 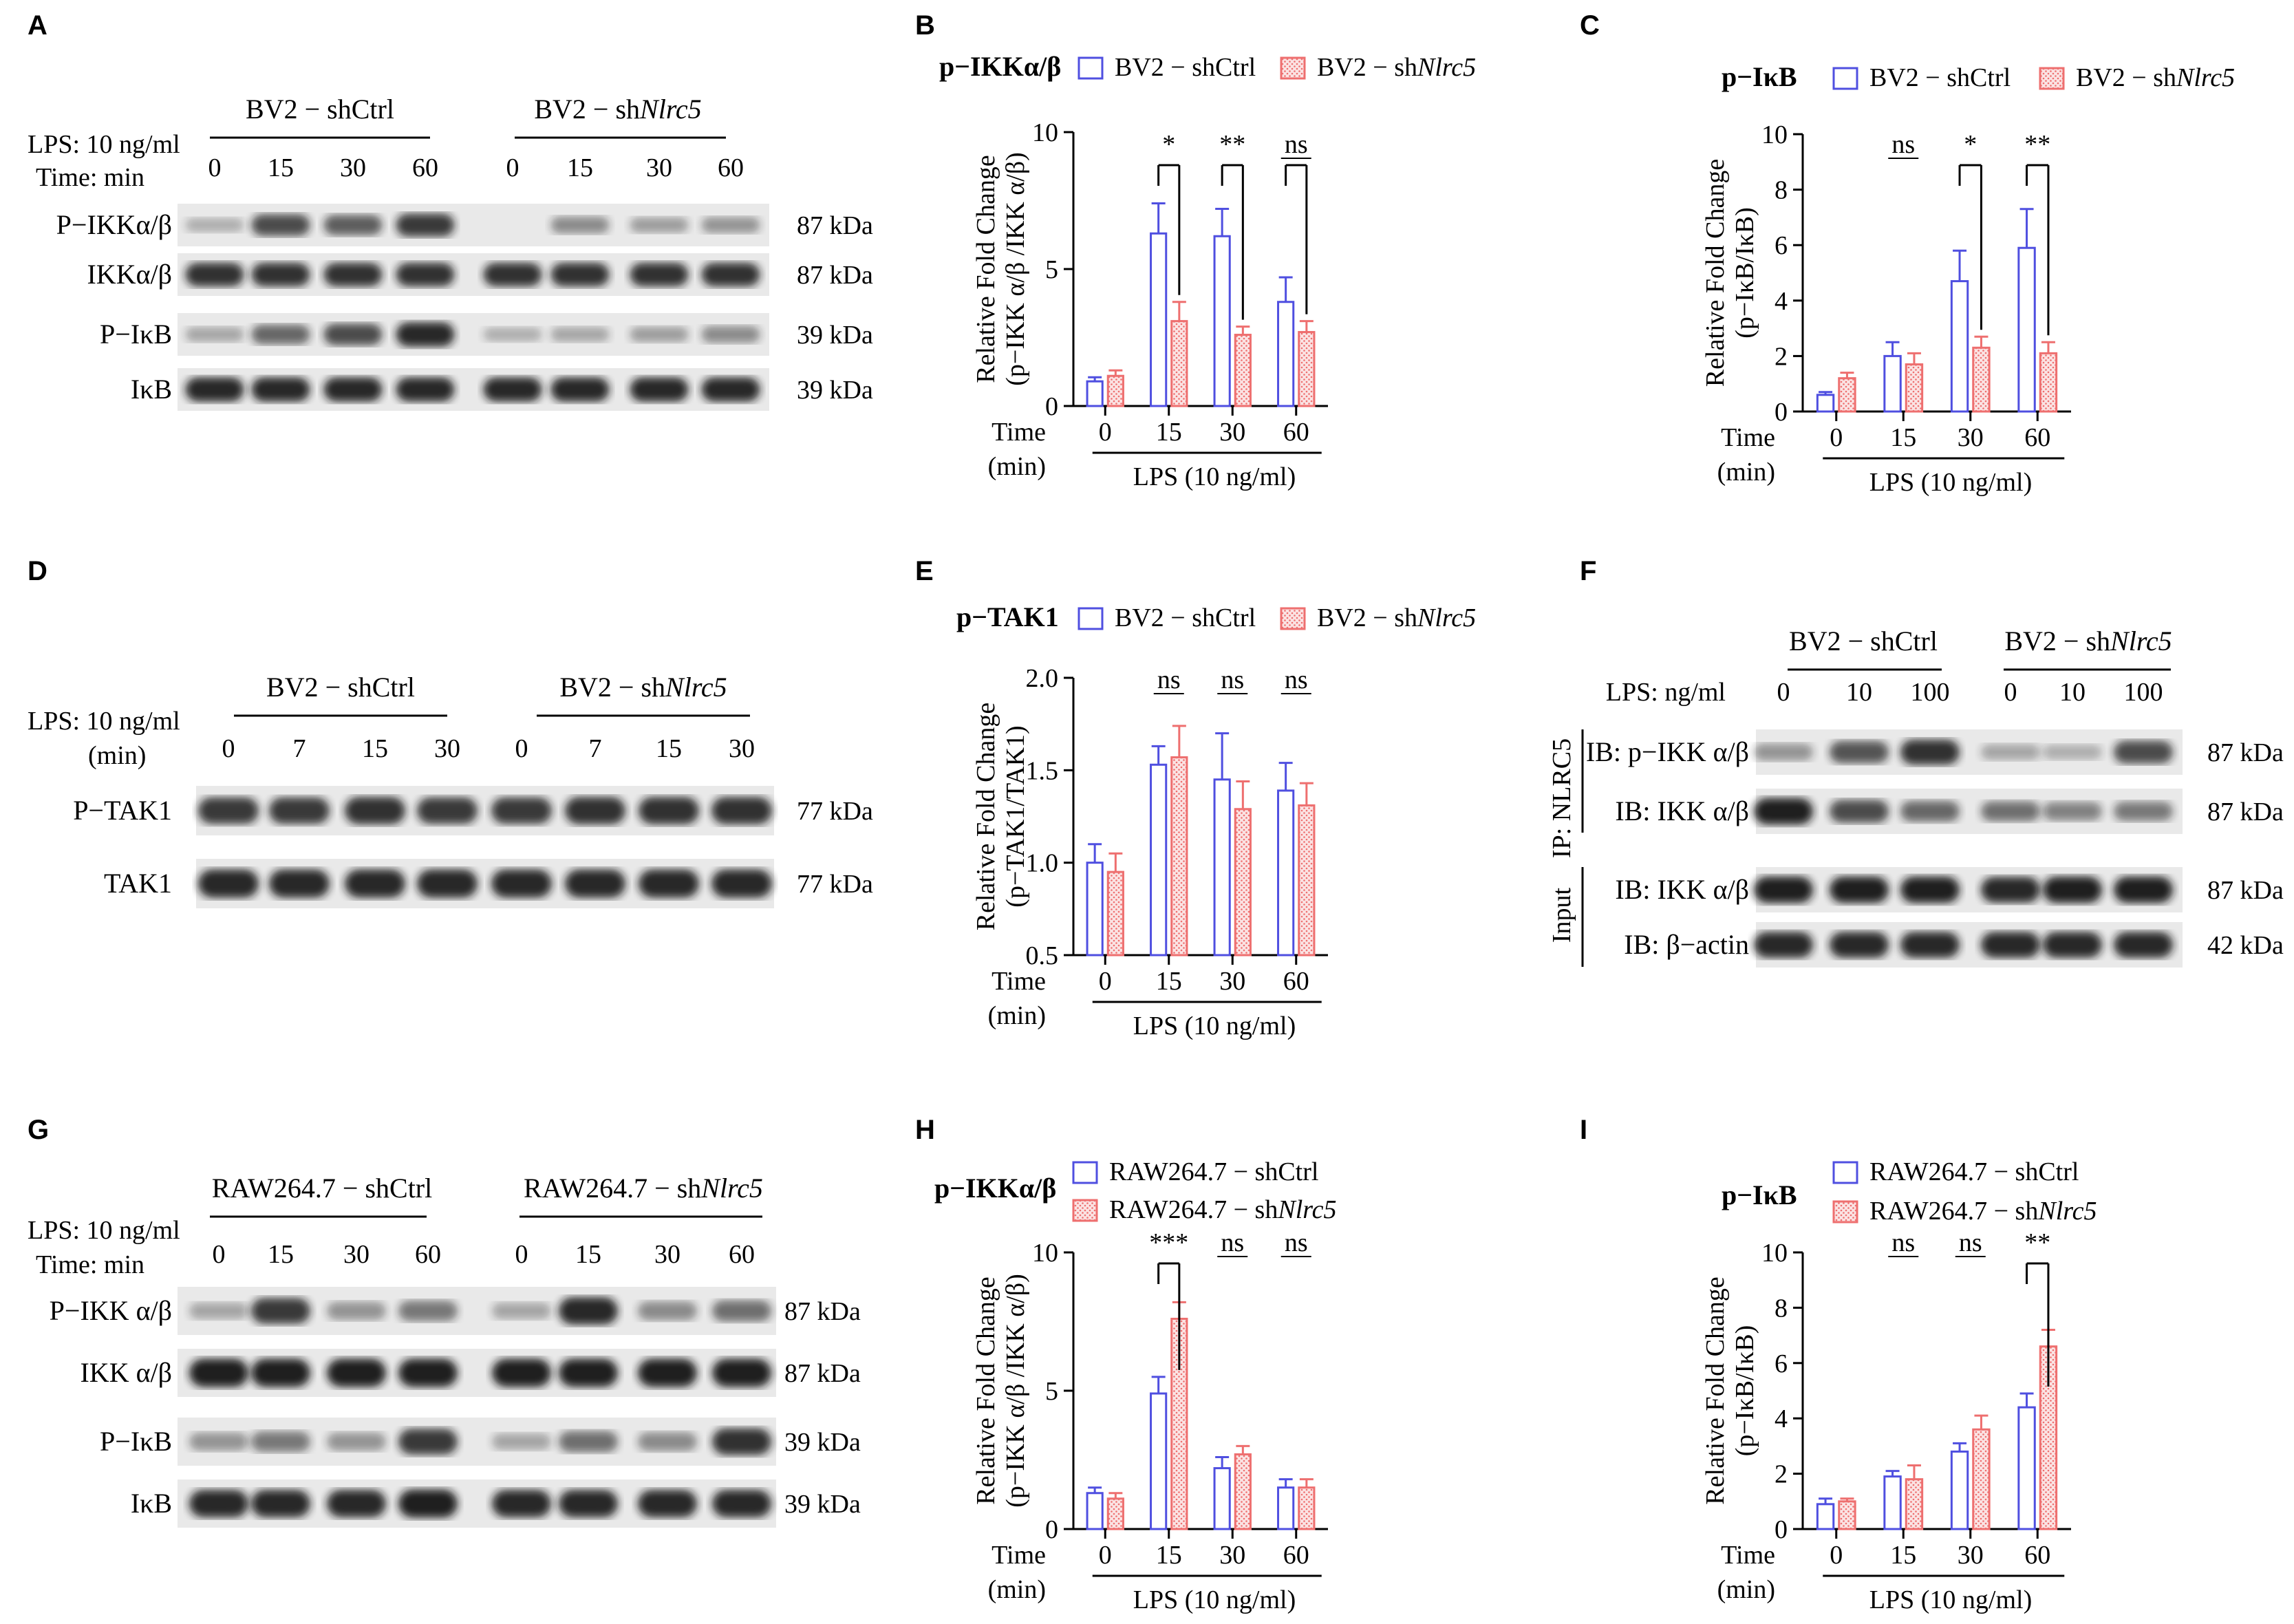 What do you see at coordinates (2245, 945) in the screenshot?
I see `blot-kda-label: 42 kDa` at bounding box center [2245, 945].